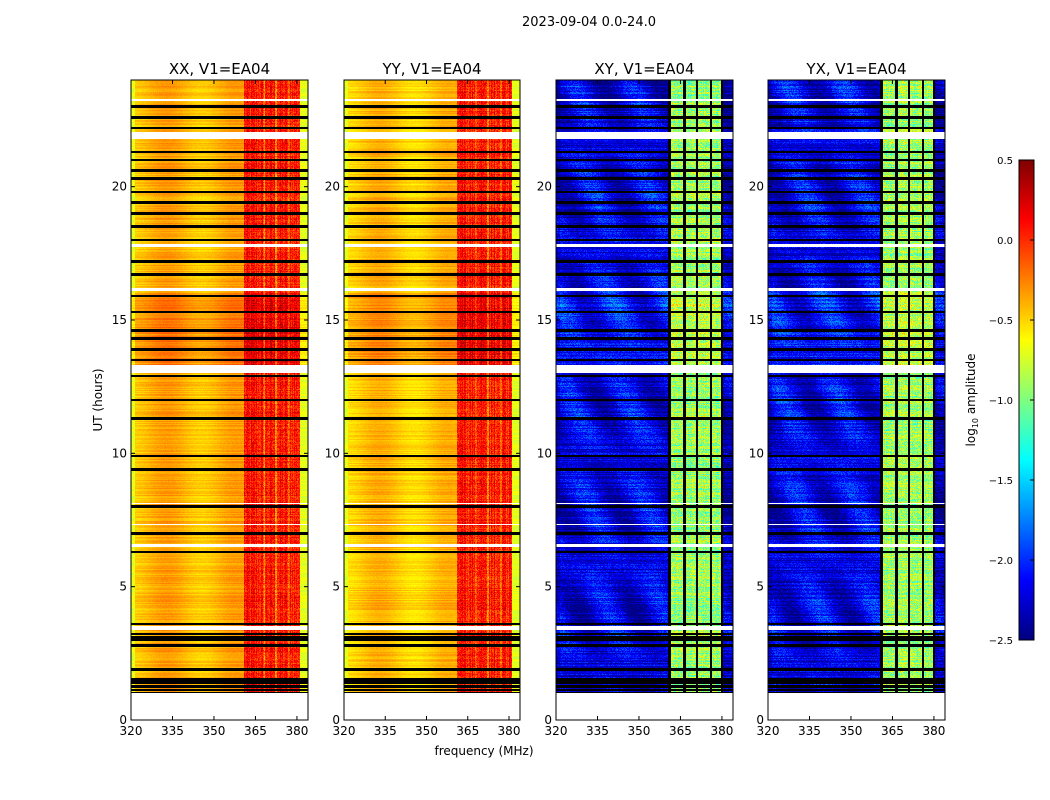  What do you see at coordinates (1005, 161) in the screenshot?
I see `colorbar-tick-label: 0.5` at bounding box center [1005, 161].